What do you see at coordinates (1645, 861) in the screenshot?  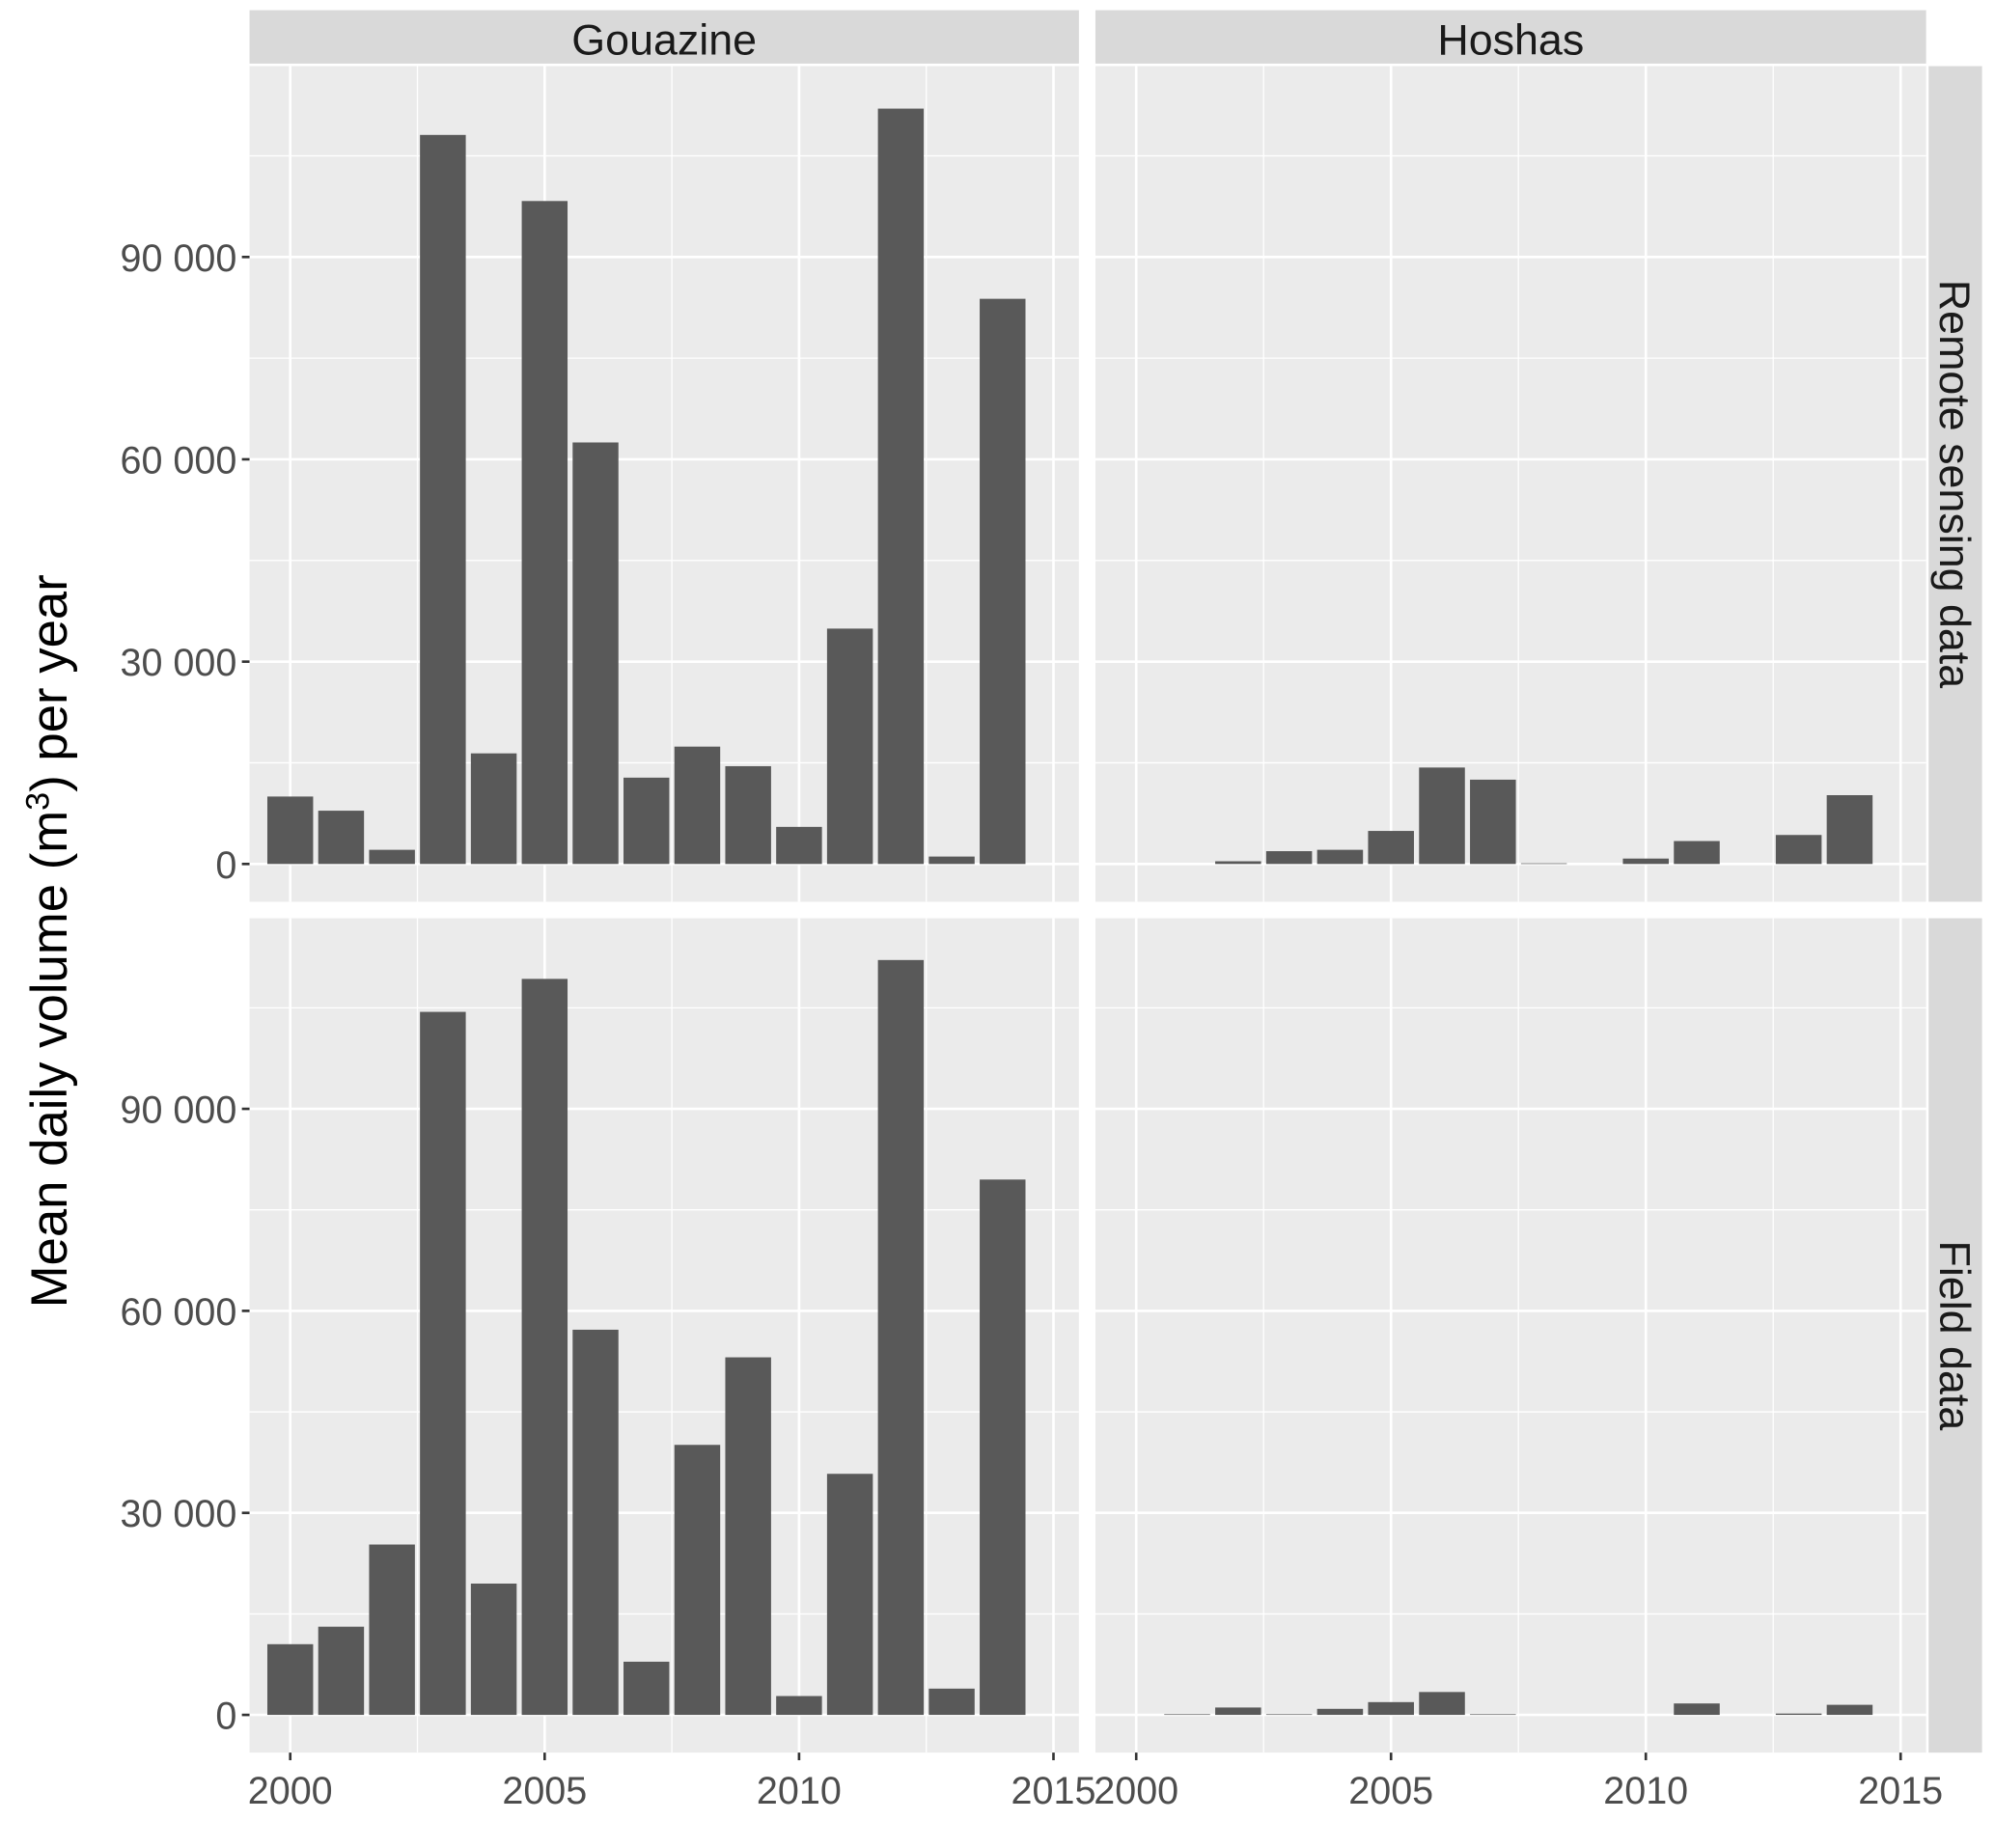 I see `bar-hoshas-2010` at bounding box center [1645, 861].